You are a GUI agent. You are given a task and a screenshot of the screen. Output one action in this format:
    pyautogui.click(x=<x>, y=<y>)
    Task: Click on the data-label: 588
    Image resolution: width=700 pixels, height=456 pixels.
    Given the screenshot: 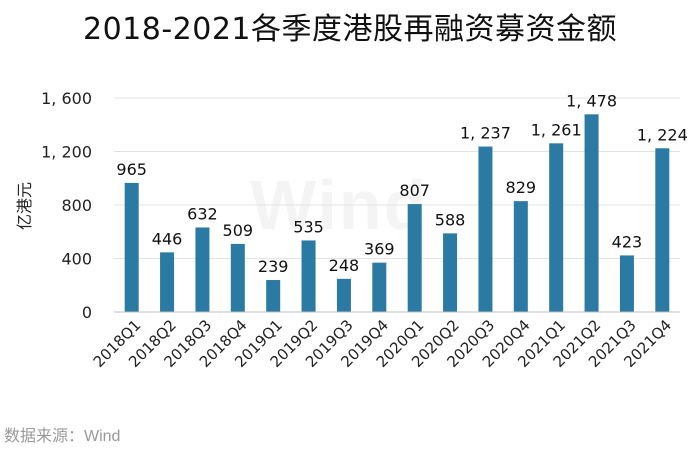 What is the action you would take?
    pyautogui.click(x=450, y=219)
    